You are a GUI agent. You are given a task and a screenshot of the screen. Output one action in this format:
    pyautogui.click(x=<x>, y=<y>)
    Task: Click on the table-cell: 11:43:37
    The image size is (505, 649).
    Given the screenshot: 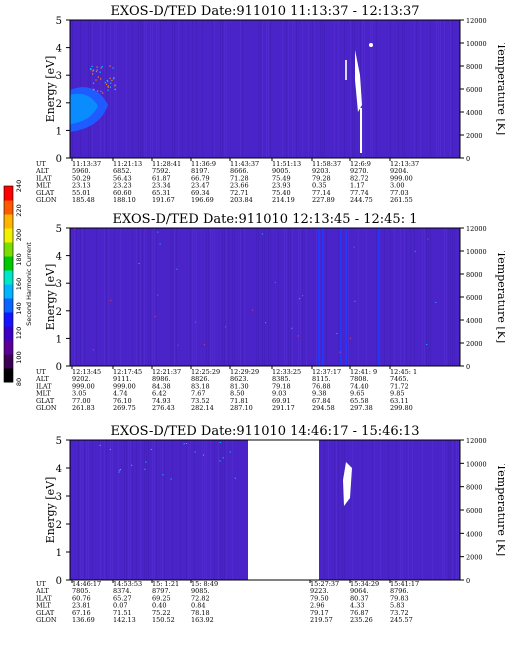 What is the action you would take?
    pyautogui.click(x=244, y=164)
    